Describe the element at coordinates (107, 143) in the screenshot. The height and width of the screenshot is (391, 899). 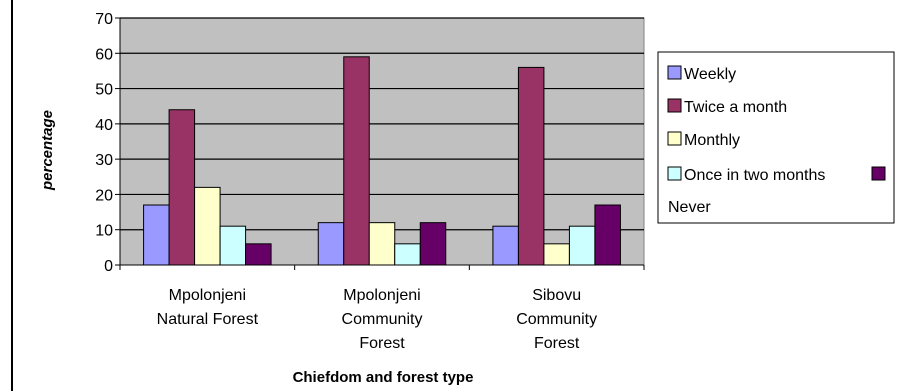
I see `y-axis-ticks: 0 10 20 30 40 50 60 70` at that location.